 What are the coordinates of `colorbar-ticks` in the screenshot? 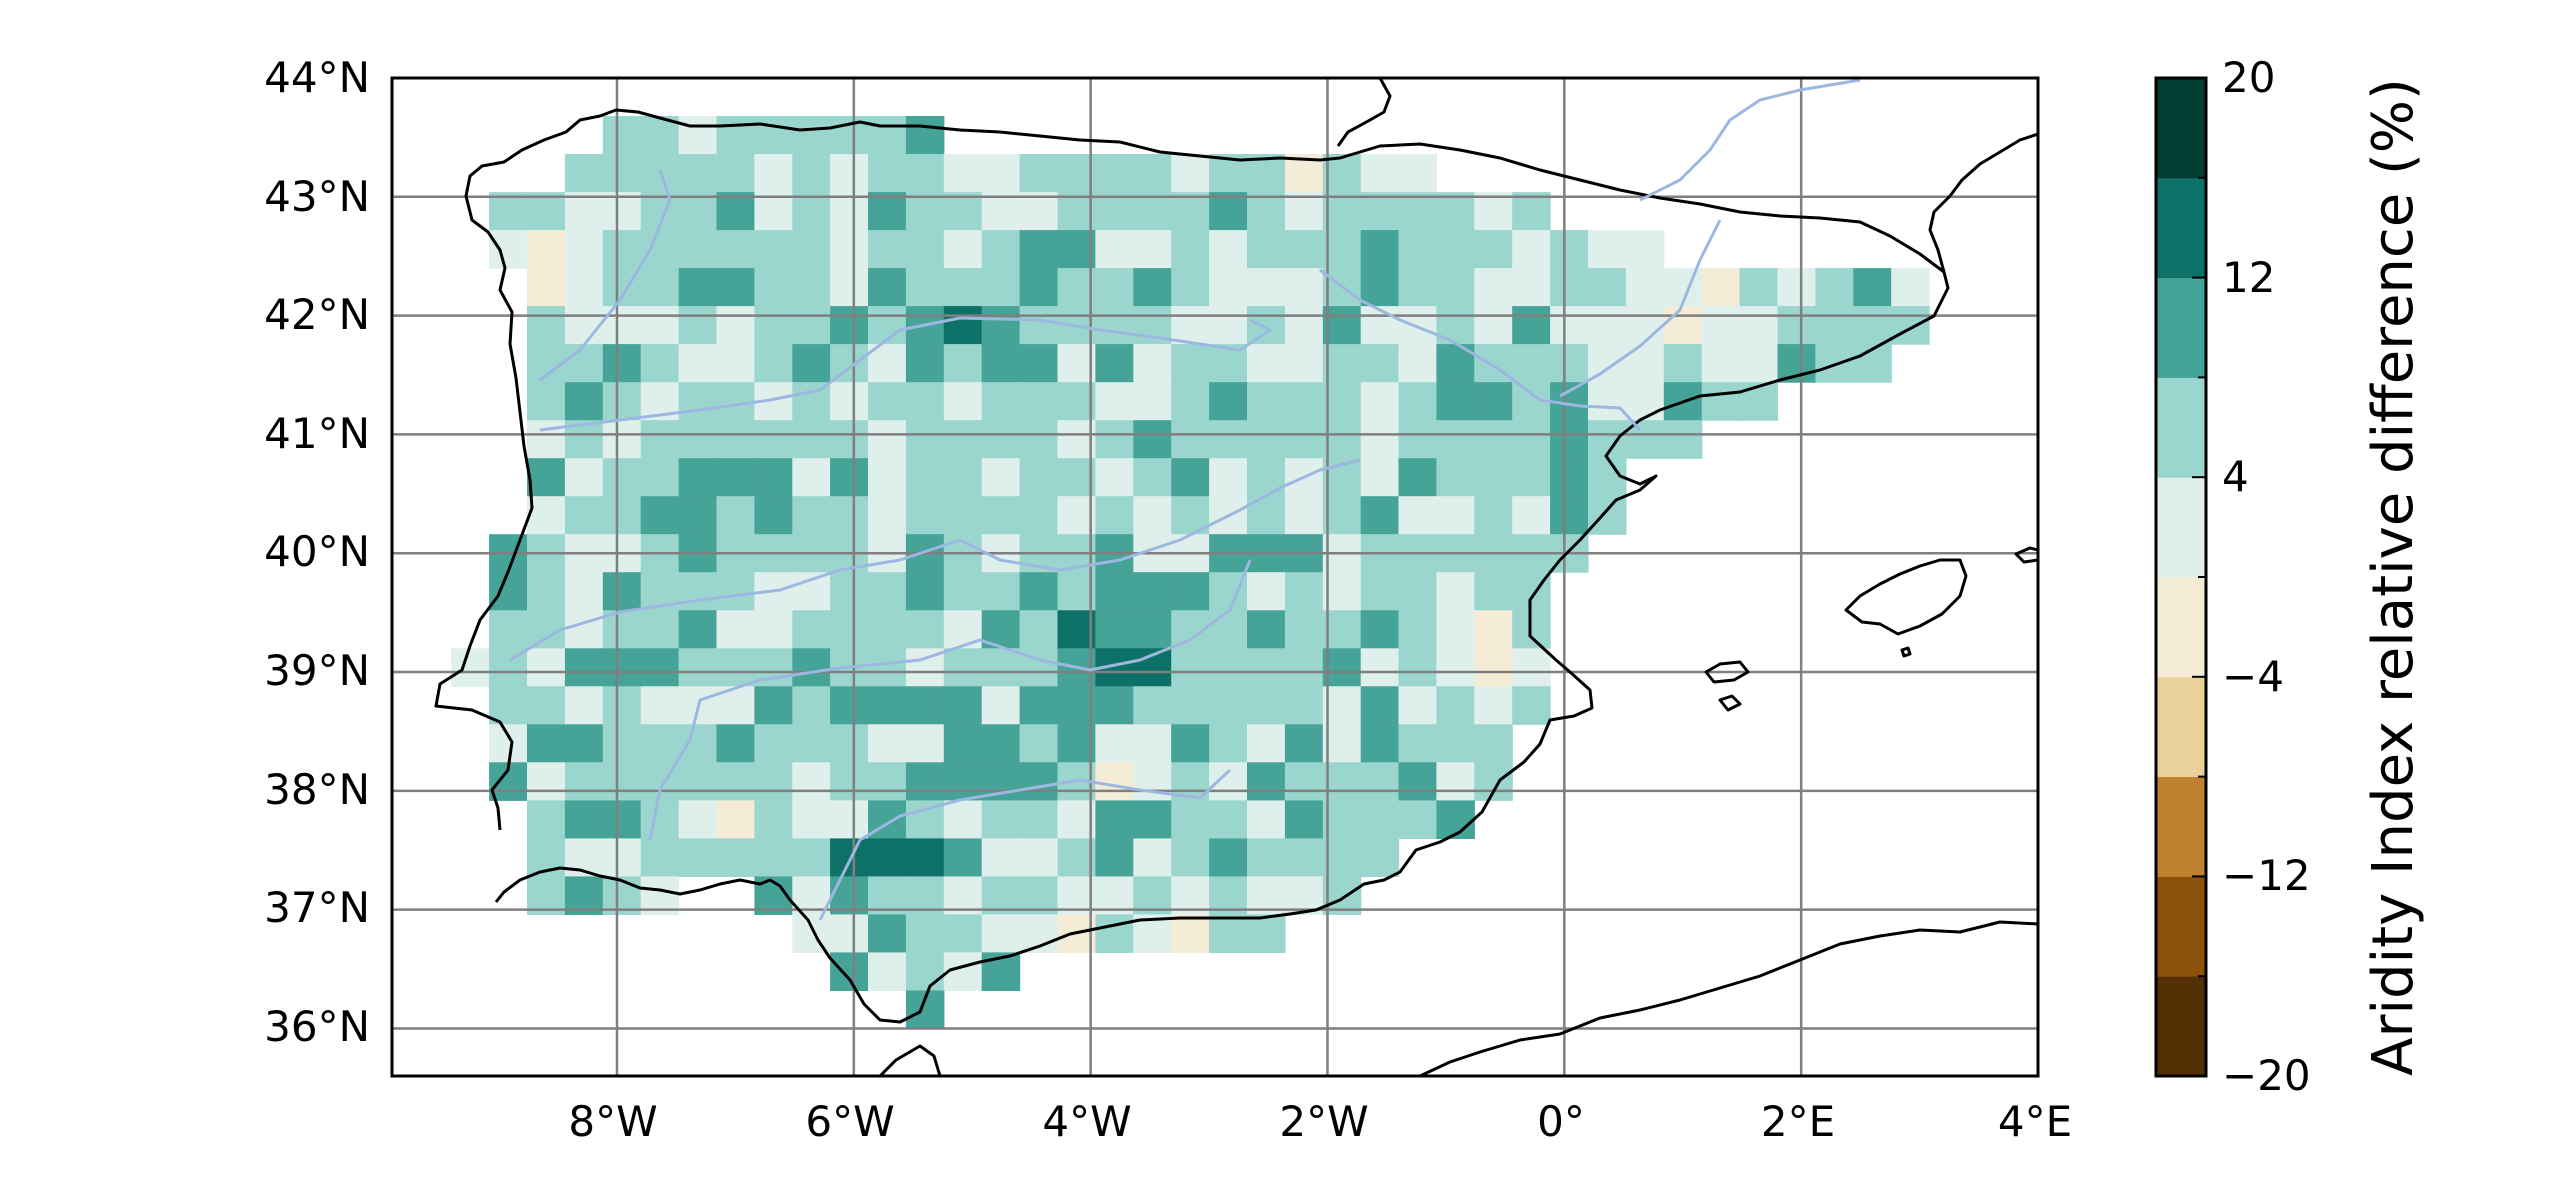 It's located at (2199, 577).